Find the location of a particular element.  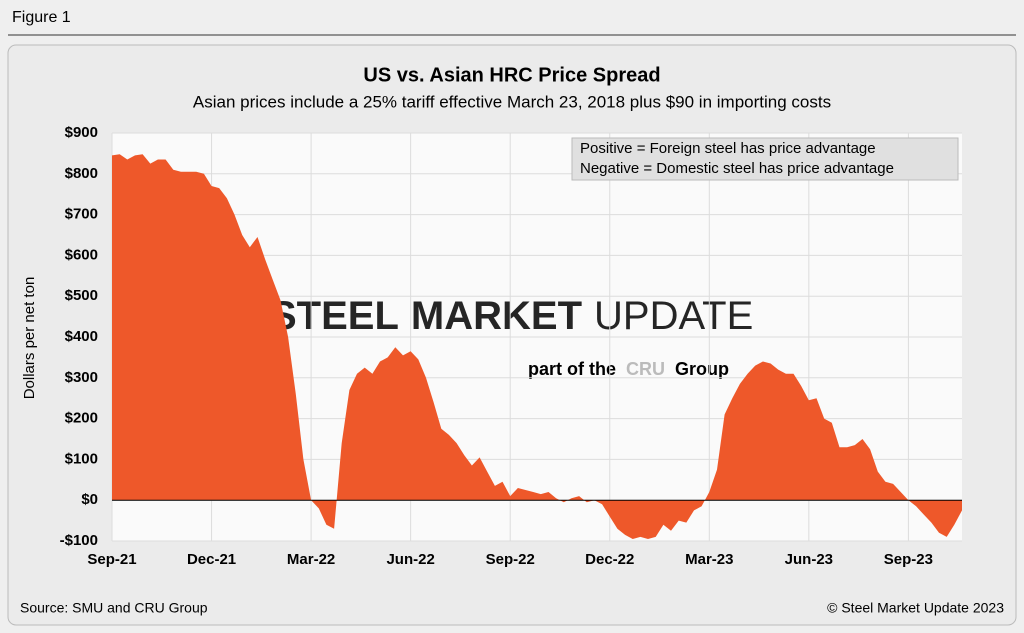

watermark: STEEL MARKET UPDATE is located at coordinates (511, 316).